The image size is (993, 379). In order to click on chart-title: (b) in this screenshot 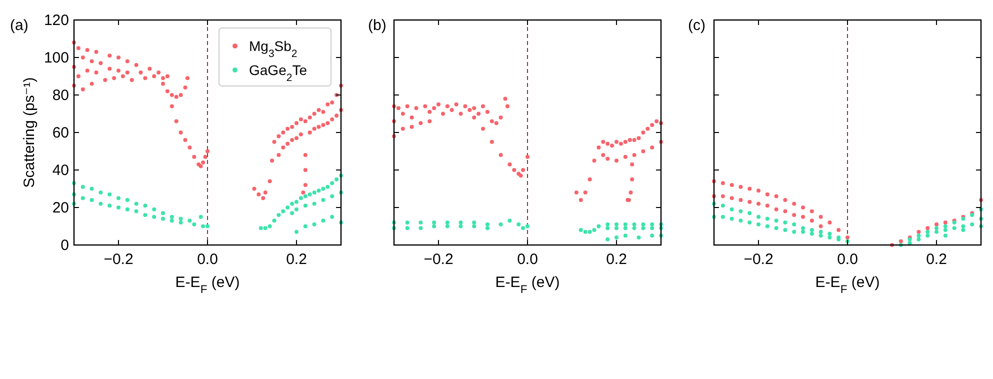, I will do `click(377, 25)`.